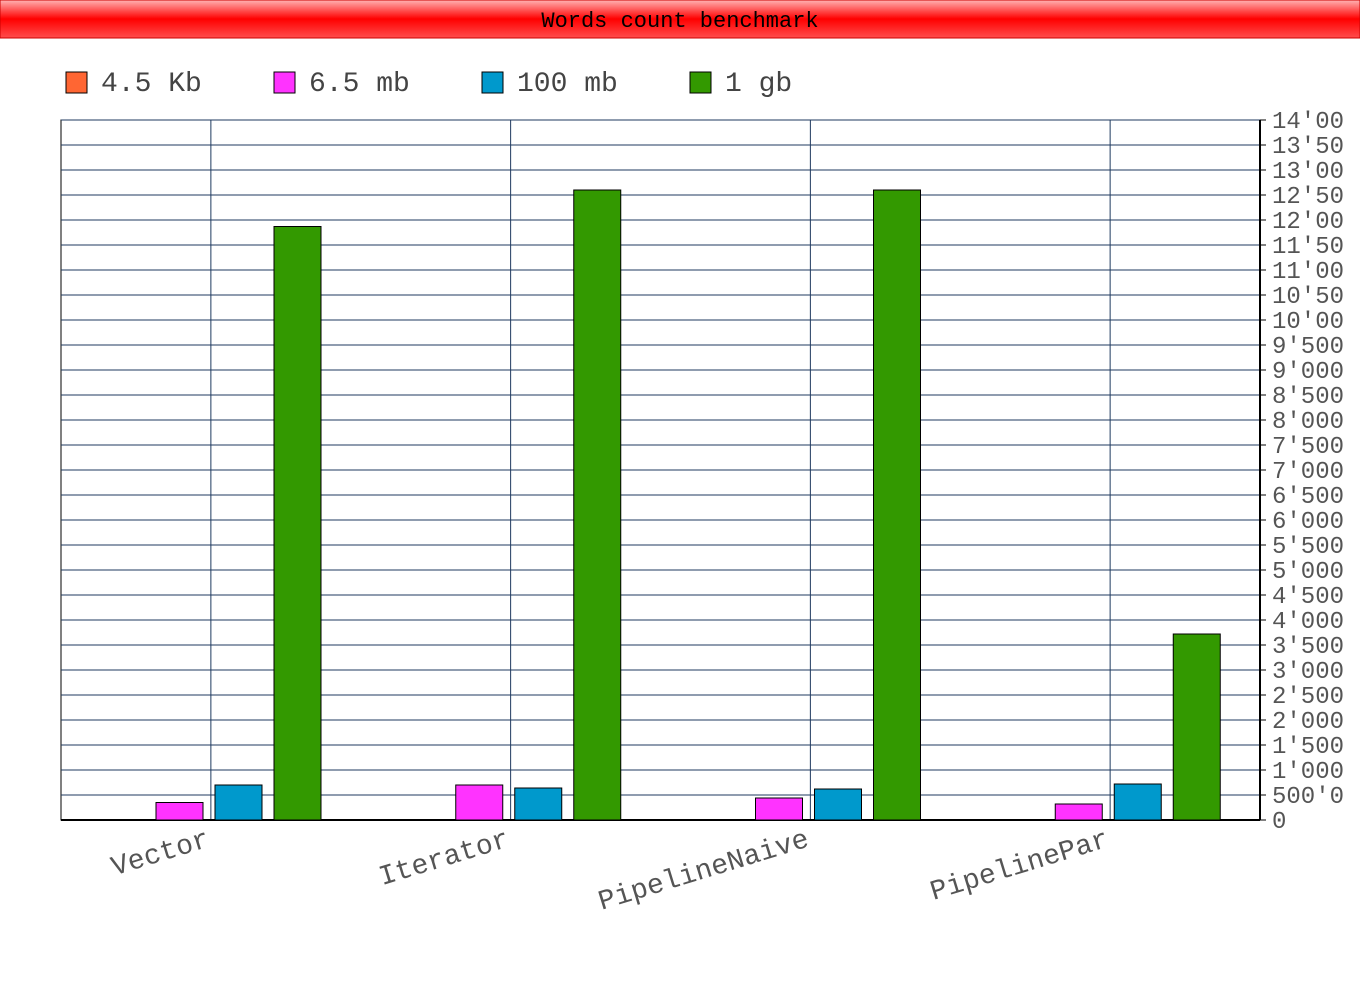 The image size is (1360, 1000). What do you see at coordinates (1078, 812) in the screenshot?
I see `bar-6.5-mb-pipelinepar` at bounding box center [1078, 812].